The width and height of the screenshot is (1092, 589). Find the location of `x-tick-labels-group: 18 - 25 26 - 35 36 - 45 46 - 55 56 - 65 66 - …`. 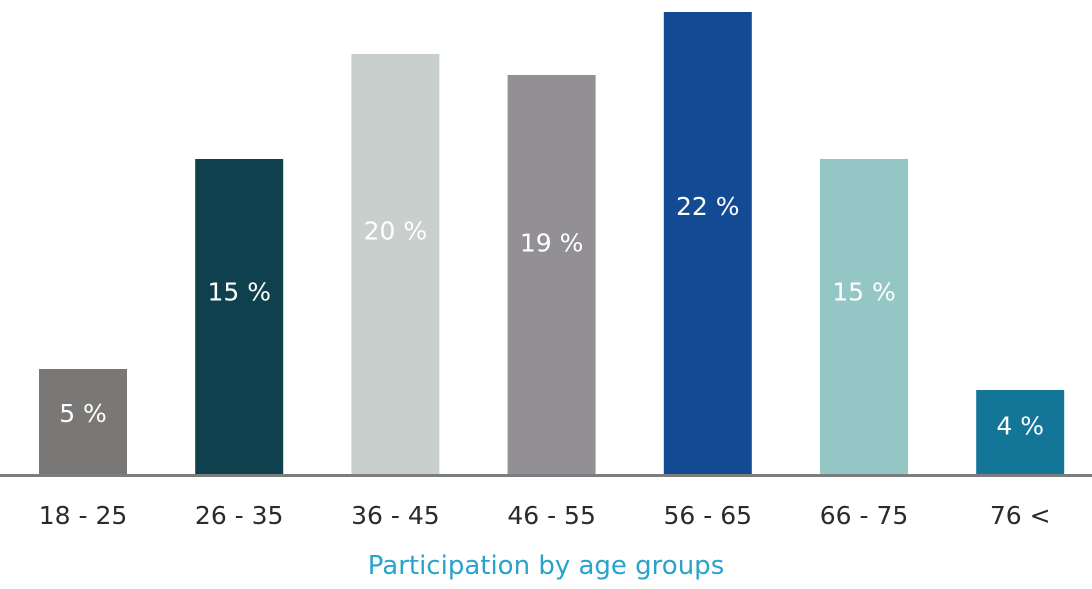

x-tick-labels-group: 18 - 25 26 - 35 36 - 45 46 - 55 56 - 65 66 - … is located at coordinates (545, 515).